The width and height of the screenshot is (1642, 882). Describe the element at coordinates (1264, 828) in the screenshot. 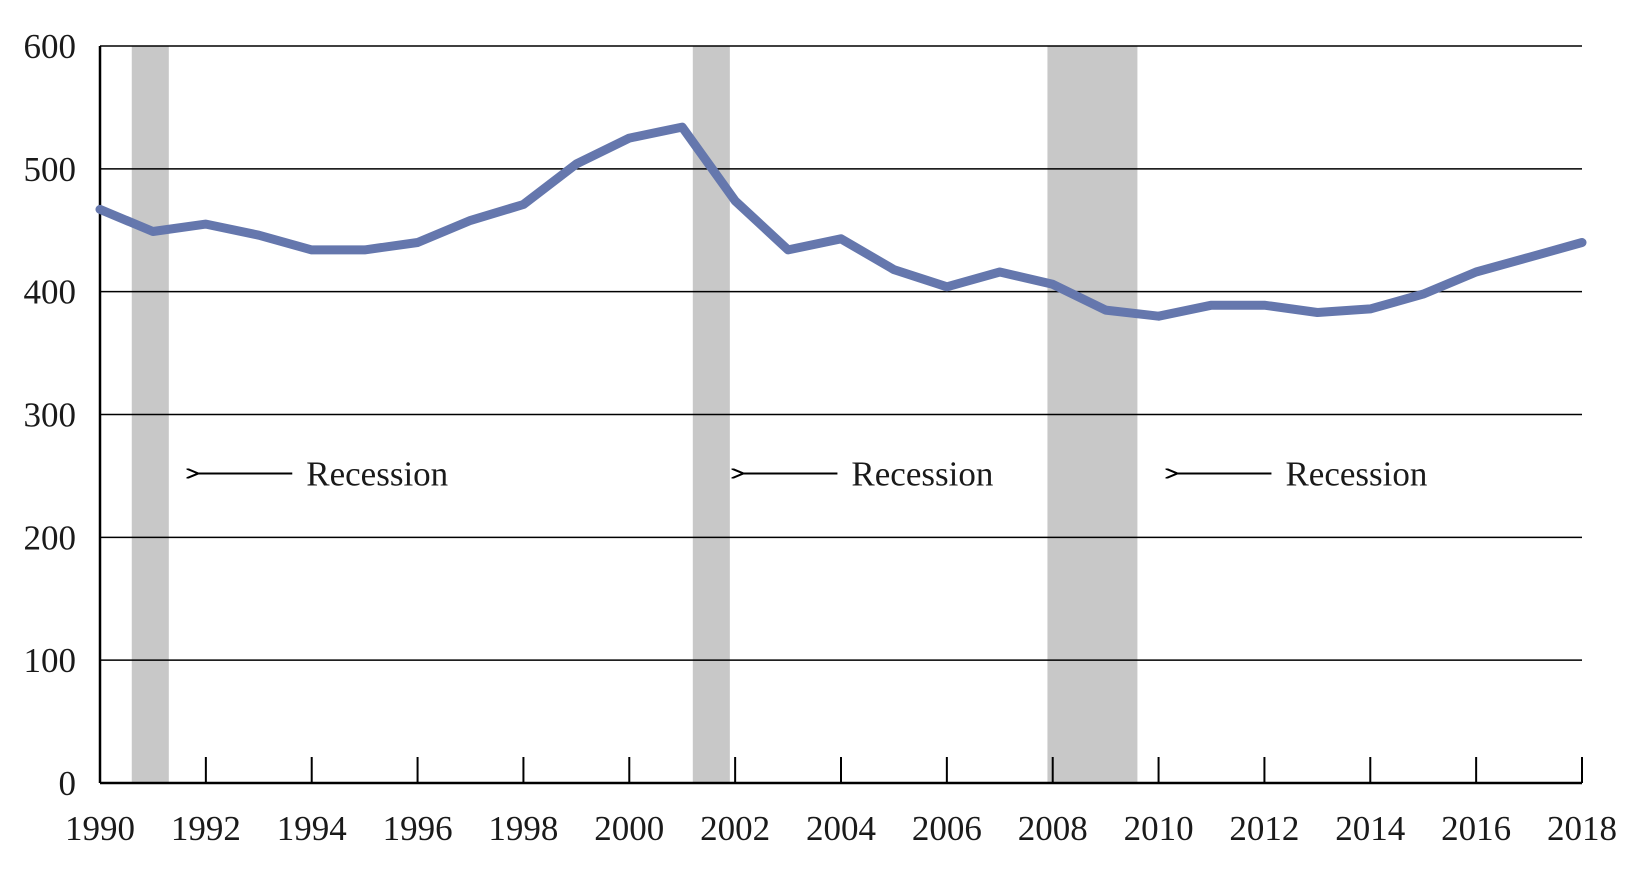

I see `x-tick-label: 2012` at that location.